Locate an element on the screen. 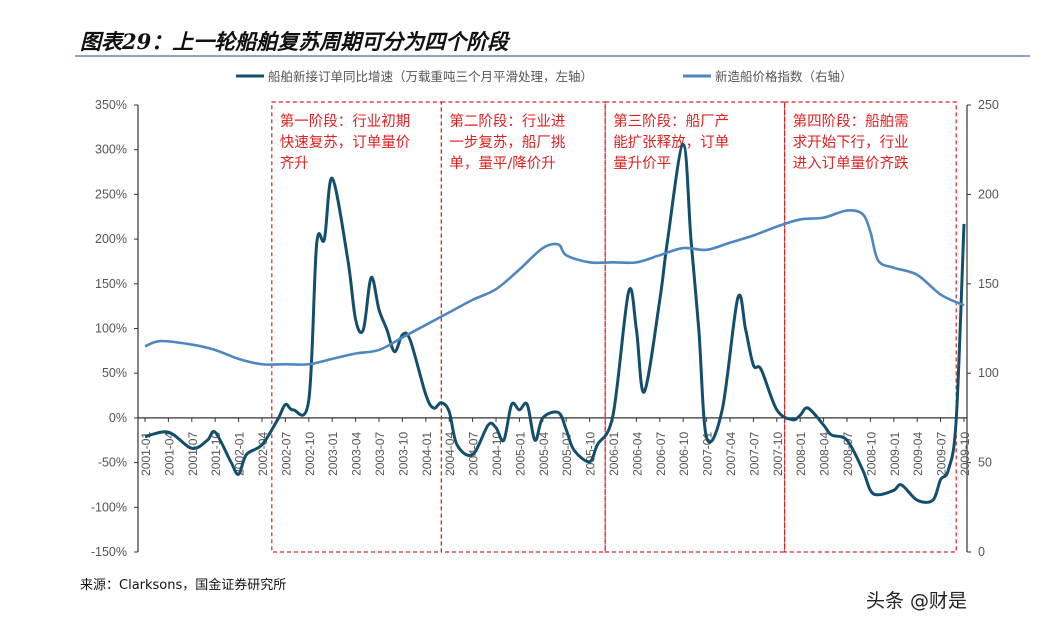 The height and width of the screenshot is (630, 1051). x-tick-label: 2006-01 is located at coordinates (614, 454).